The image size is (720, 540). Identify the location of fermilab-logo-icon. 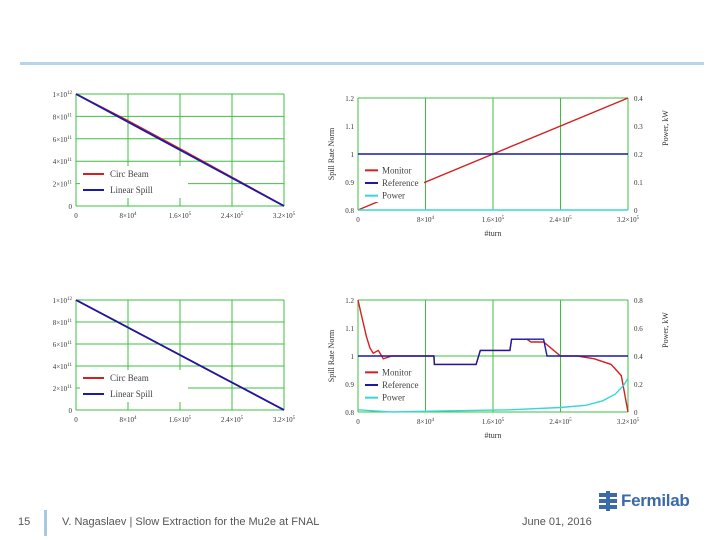
(608, 501).